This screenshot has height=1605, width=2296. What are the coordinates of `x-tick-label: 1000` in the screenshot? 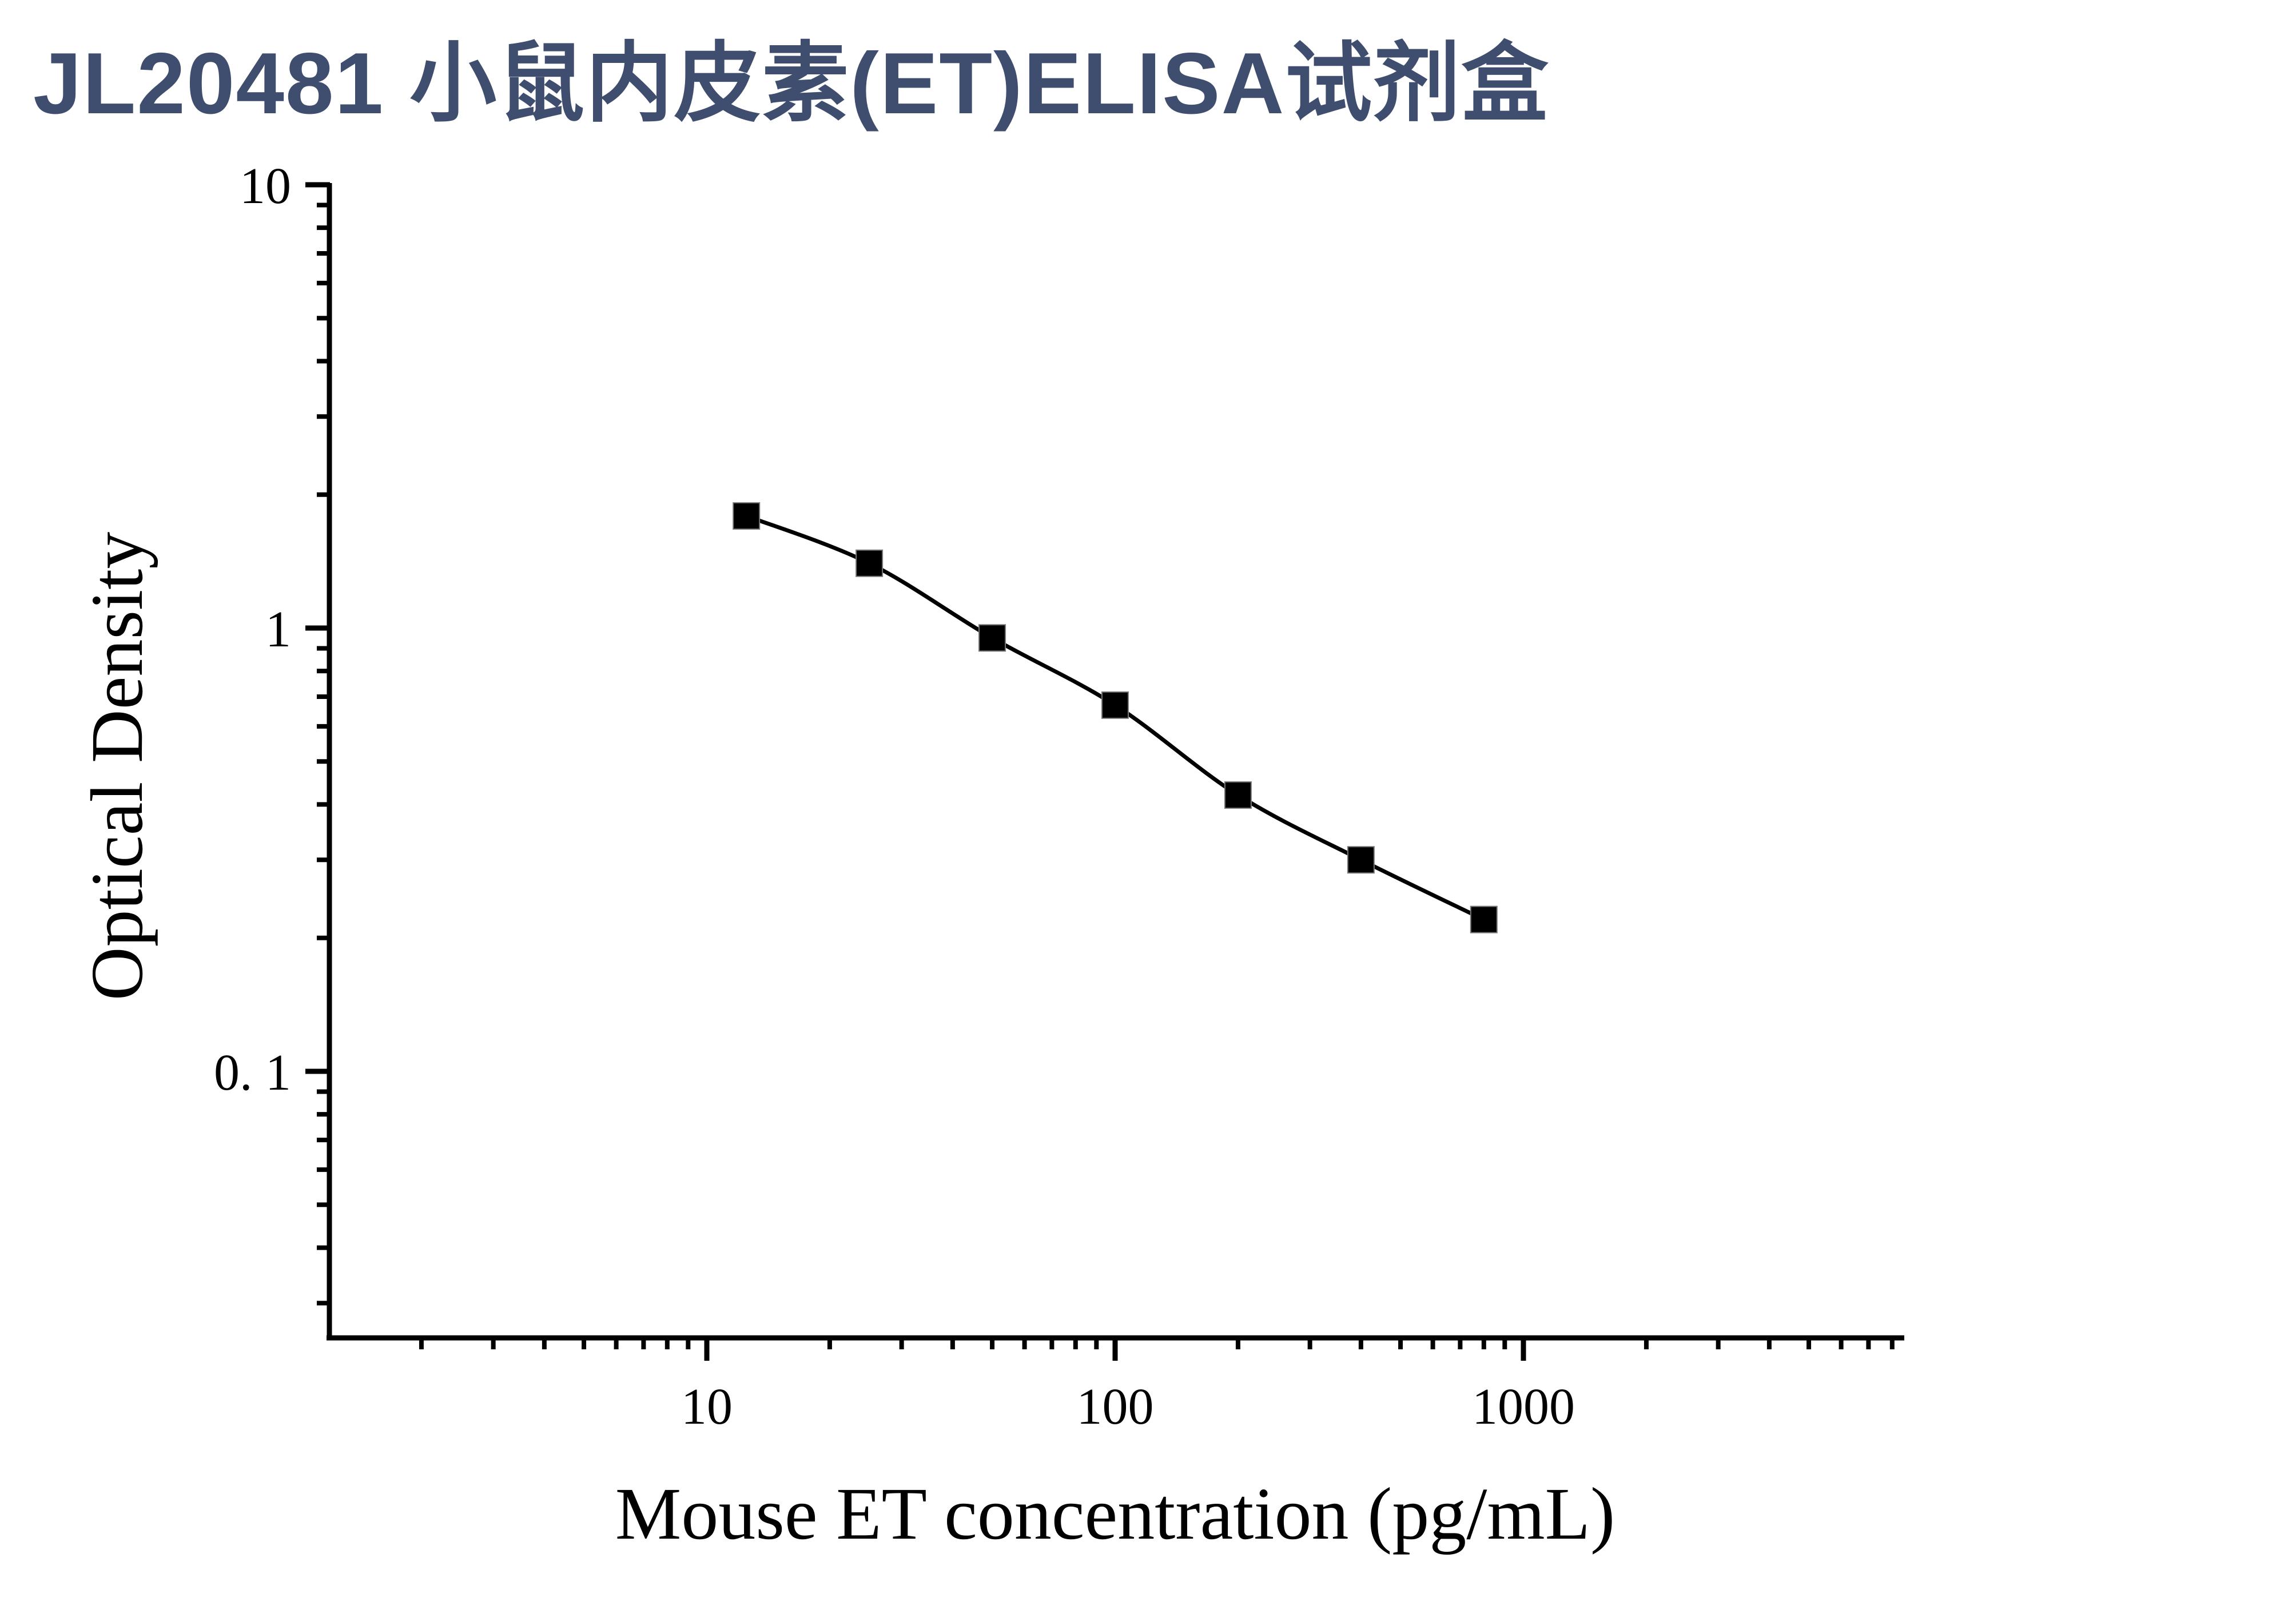 It's located at (1523, 1406).